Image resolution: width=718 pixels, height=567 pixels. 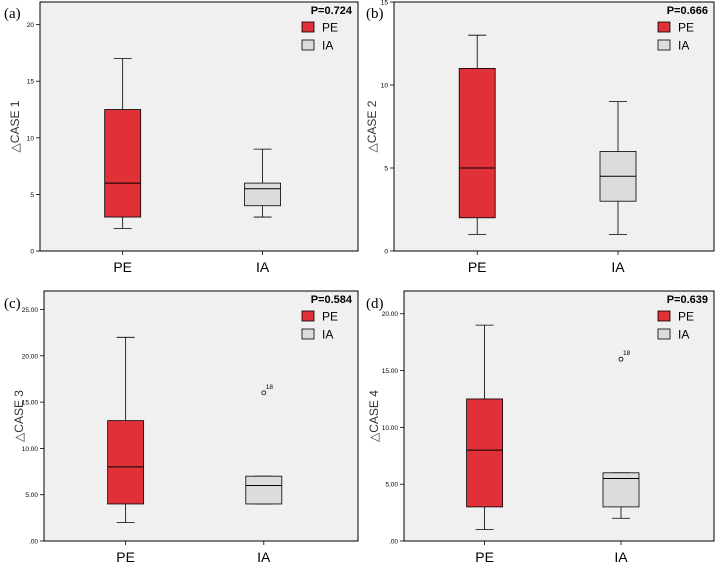 What do you see at coordinates (12, 14) in the screenshot?
I see `panel-label: (a)` at bounding box center [12, 14].